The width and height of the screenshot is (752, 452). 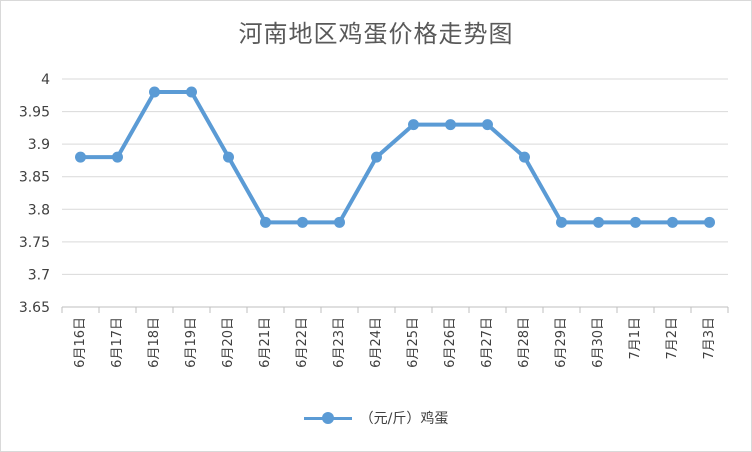 What do you see at coordinates (635, 338) in the screenshot?
I see `x-tick-label: 7月1日` at bounding box center [635, 338].